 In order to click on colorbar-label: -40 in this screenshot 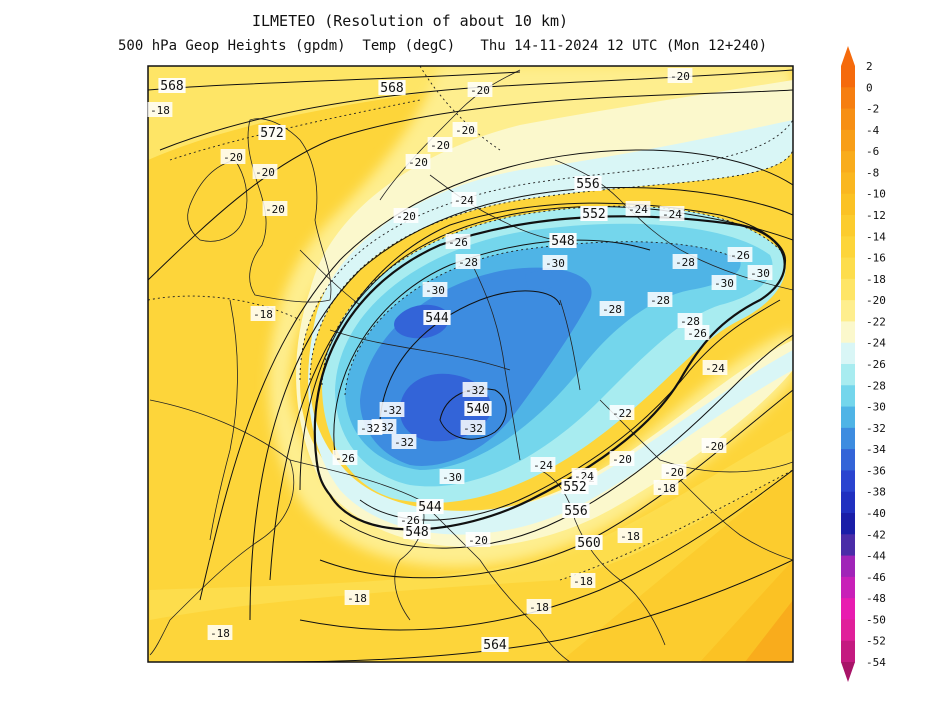, I will do `click(876, 513)`.